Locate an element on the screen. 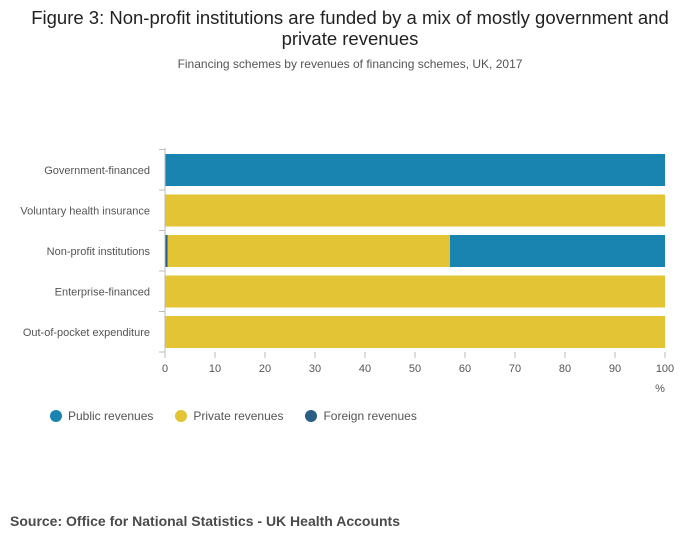 This screenshot has width=700, height=549. legend-swatch-public is located at coordinates (56, 416).